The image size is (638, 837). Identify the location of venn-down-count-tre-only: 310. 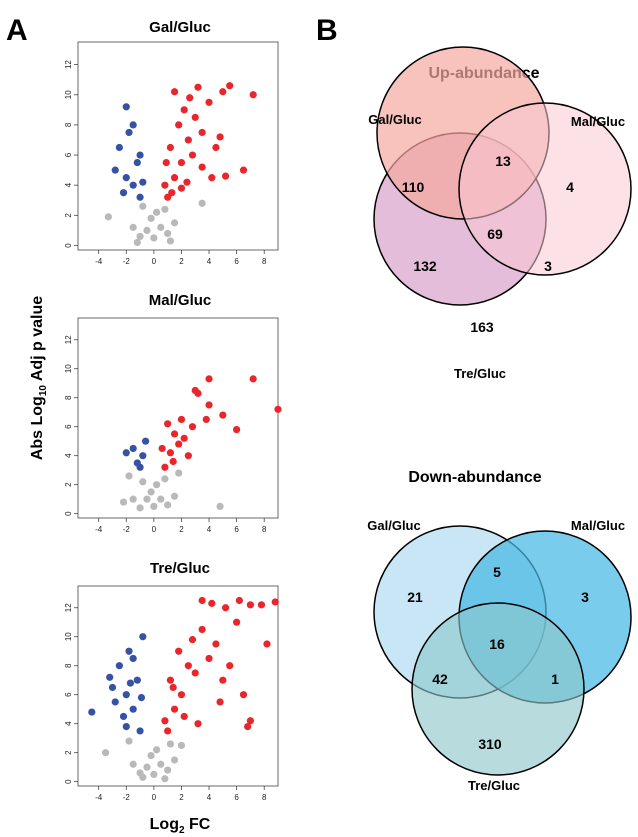
(490, 744).